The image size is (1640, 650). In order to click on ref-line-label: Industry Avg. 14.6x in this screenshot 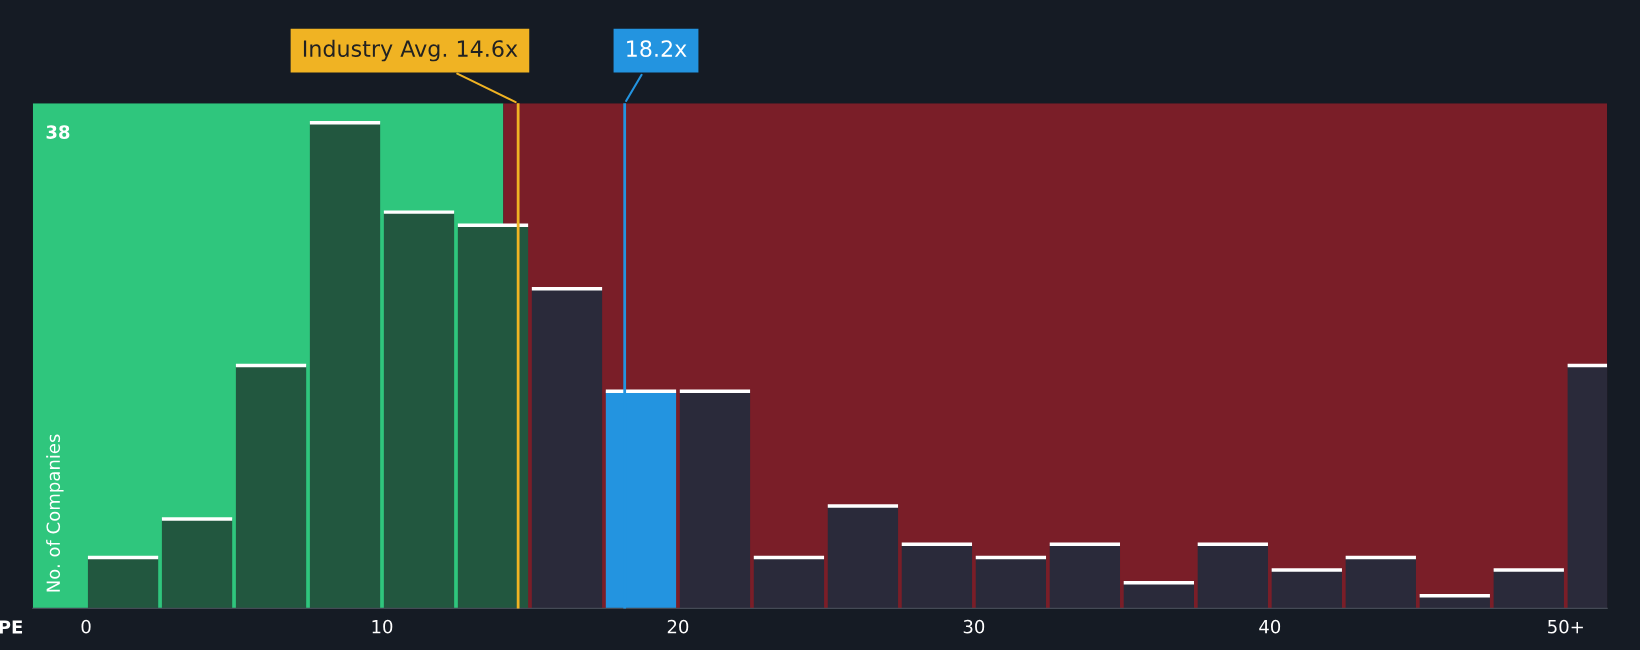, I will do `click(410, 50)`.